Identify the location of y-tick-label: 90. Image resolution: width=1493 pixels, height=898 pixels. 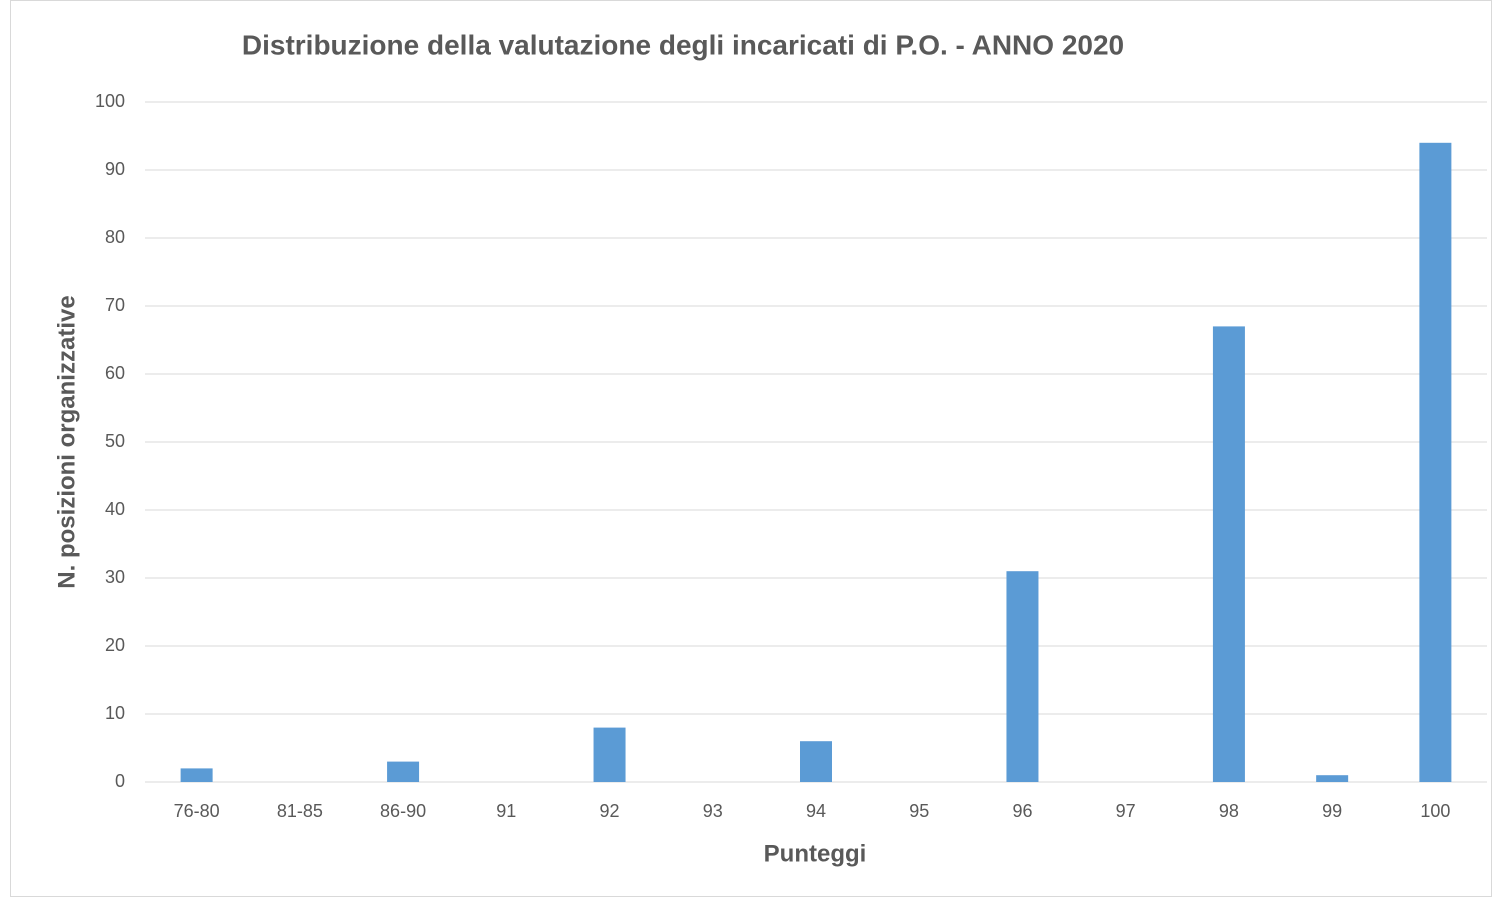
(115, 169).